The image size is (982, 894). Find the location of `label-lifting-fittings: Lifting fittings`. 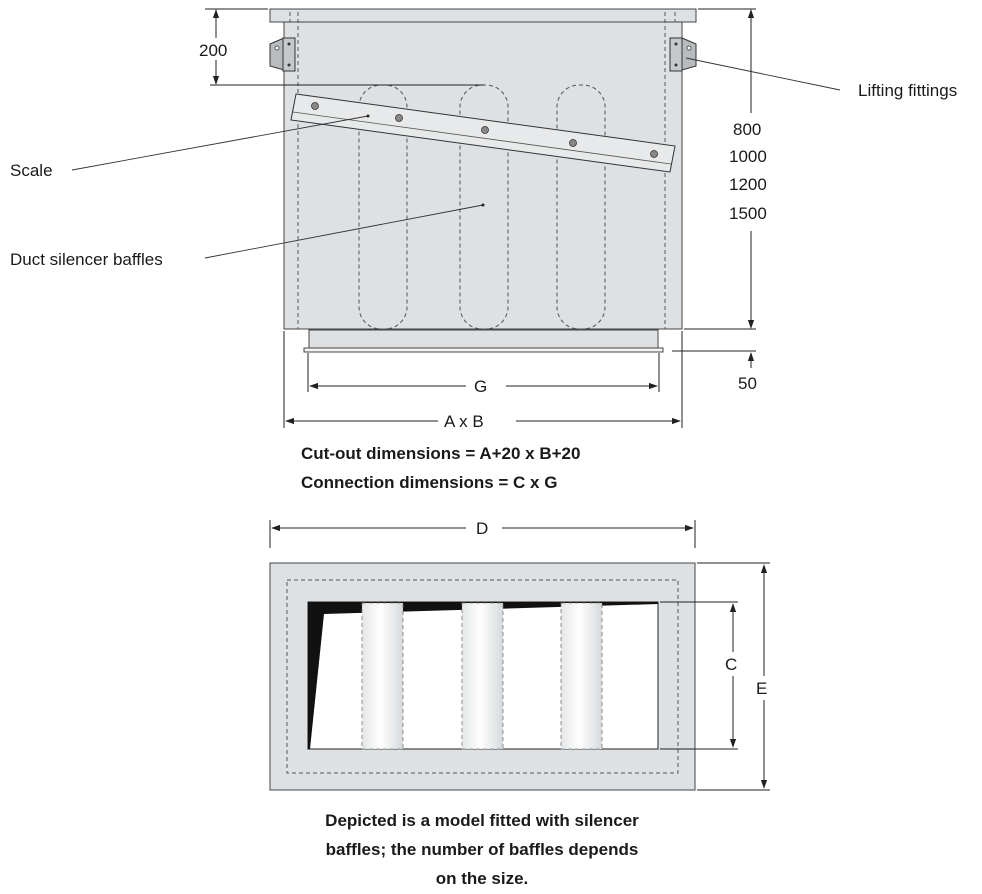

label-lifting-fittings: Lifting fittings is located at coordinates (907, 90).